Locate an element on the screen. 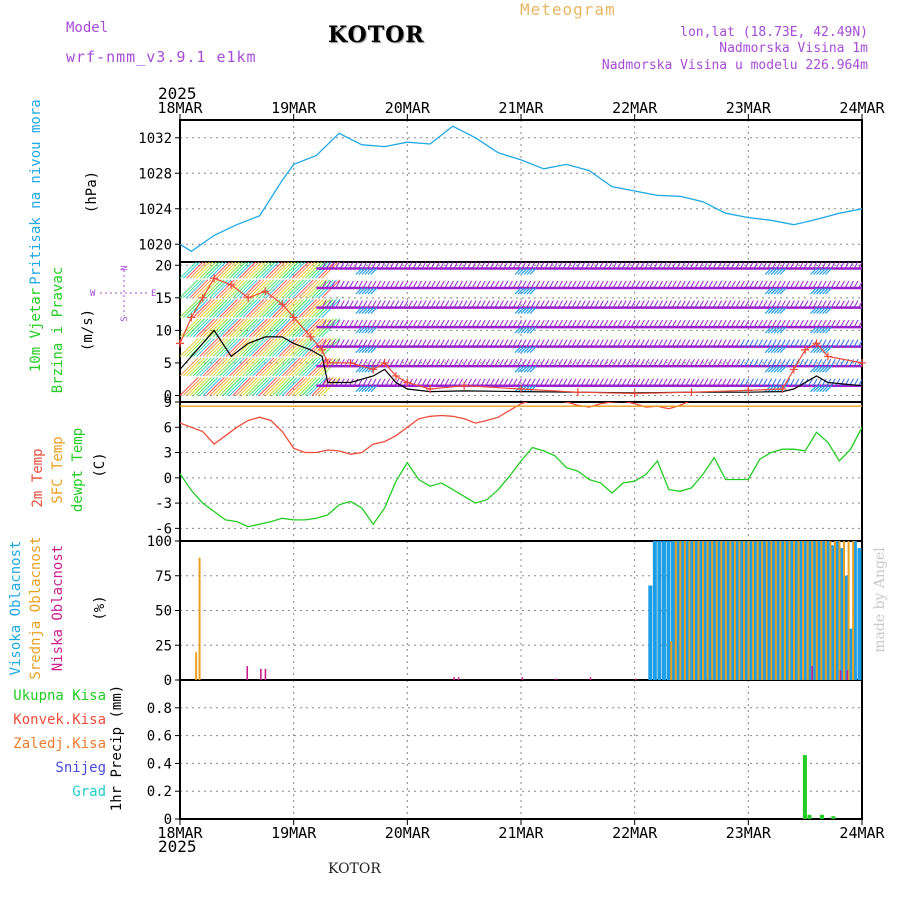 Image resolution: width=900 pixels, height=900 pixels. y-tick-label: 6 is located at coordinates (168, 428).